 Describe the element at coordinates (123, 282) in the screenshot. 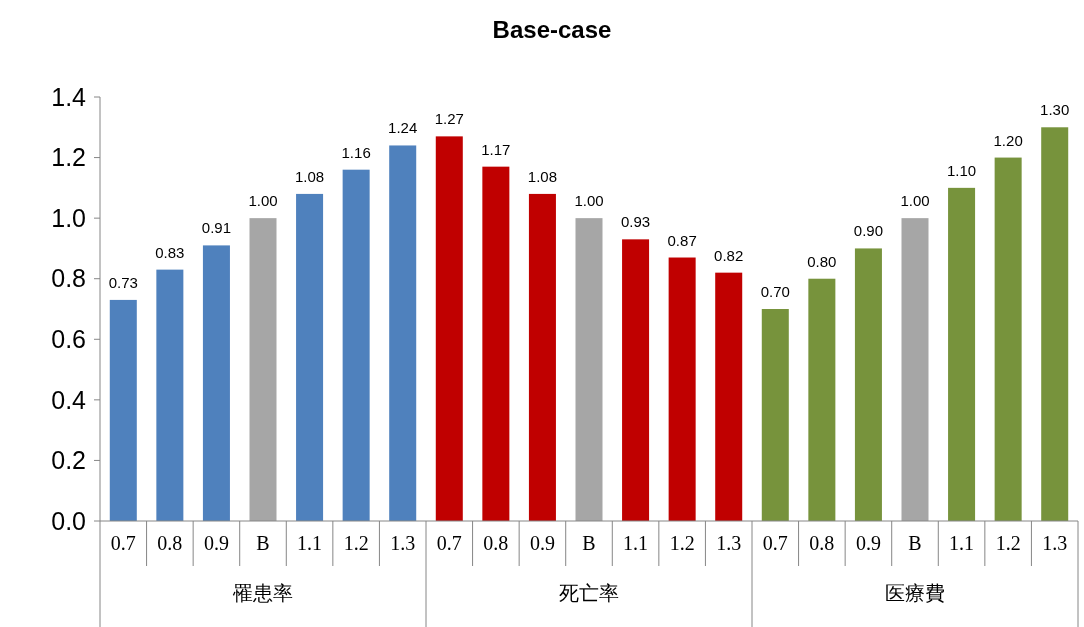

I see `data-label: 0.73` at that location.